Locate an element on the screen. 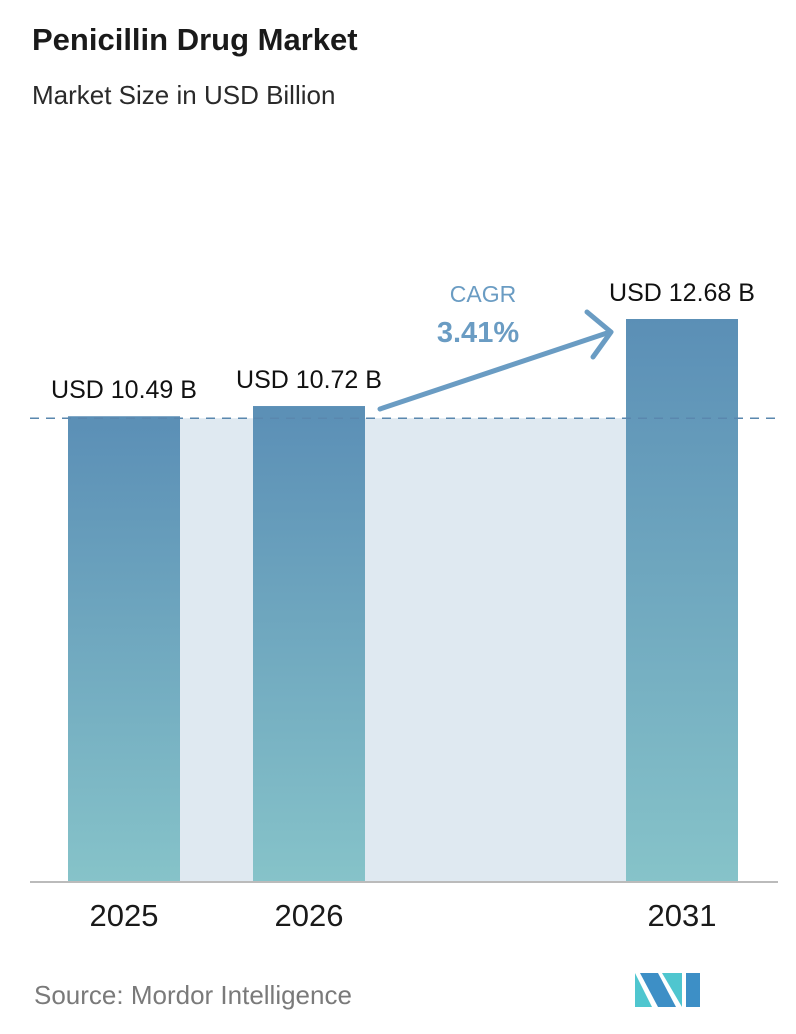  chart-title: Penicillin Drug Market is located at coordinates (195, 39).